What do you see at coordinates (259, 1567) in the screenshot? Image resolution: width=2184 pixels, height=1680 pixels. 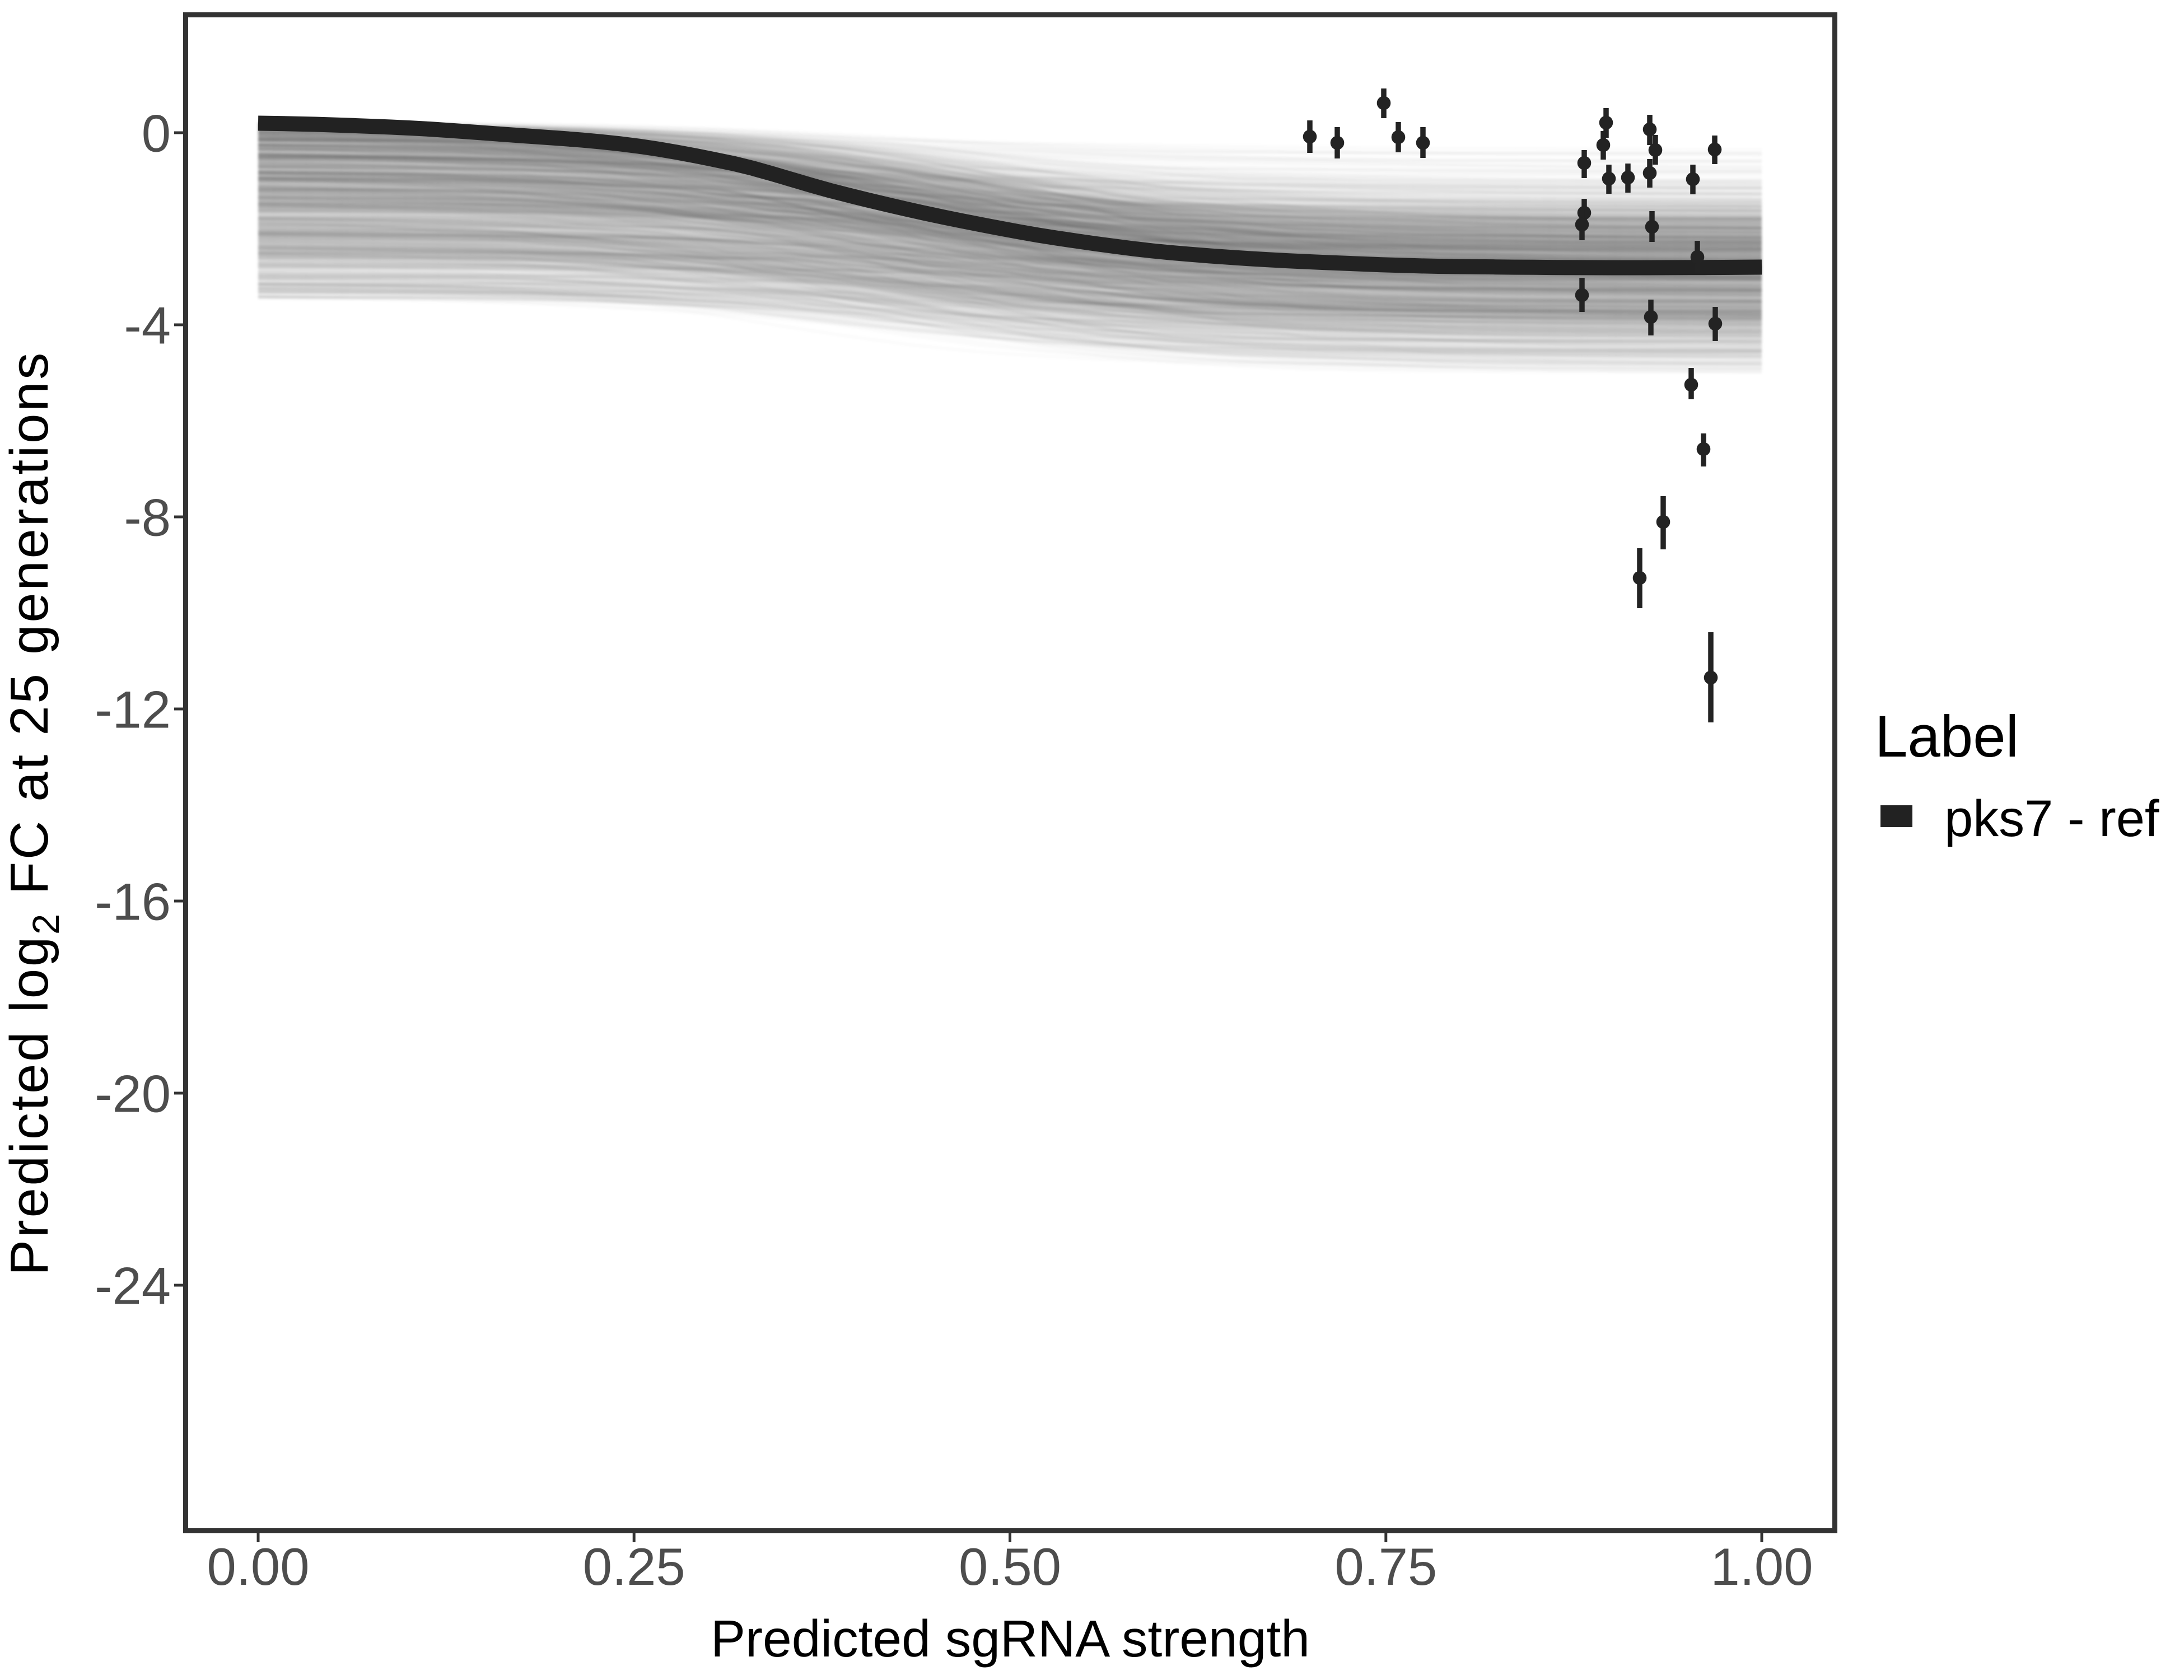 I see `svg-text: 0.00` at bounding box center [259, 1567].